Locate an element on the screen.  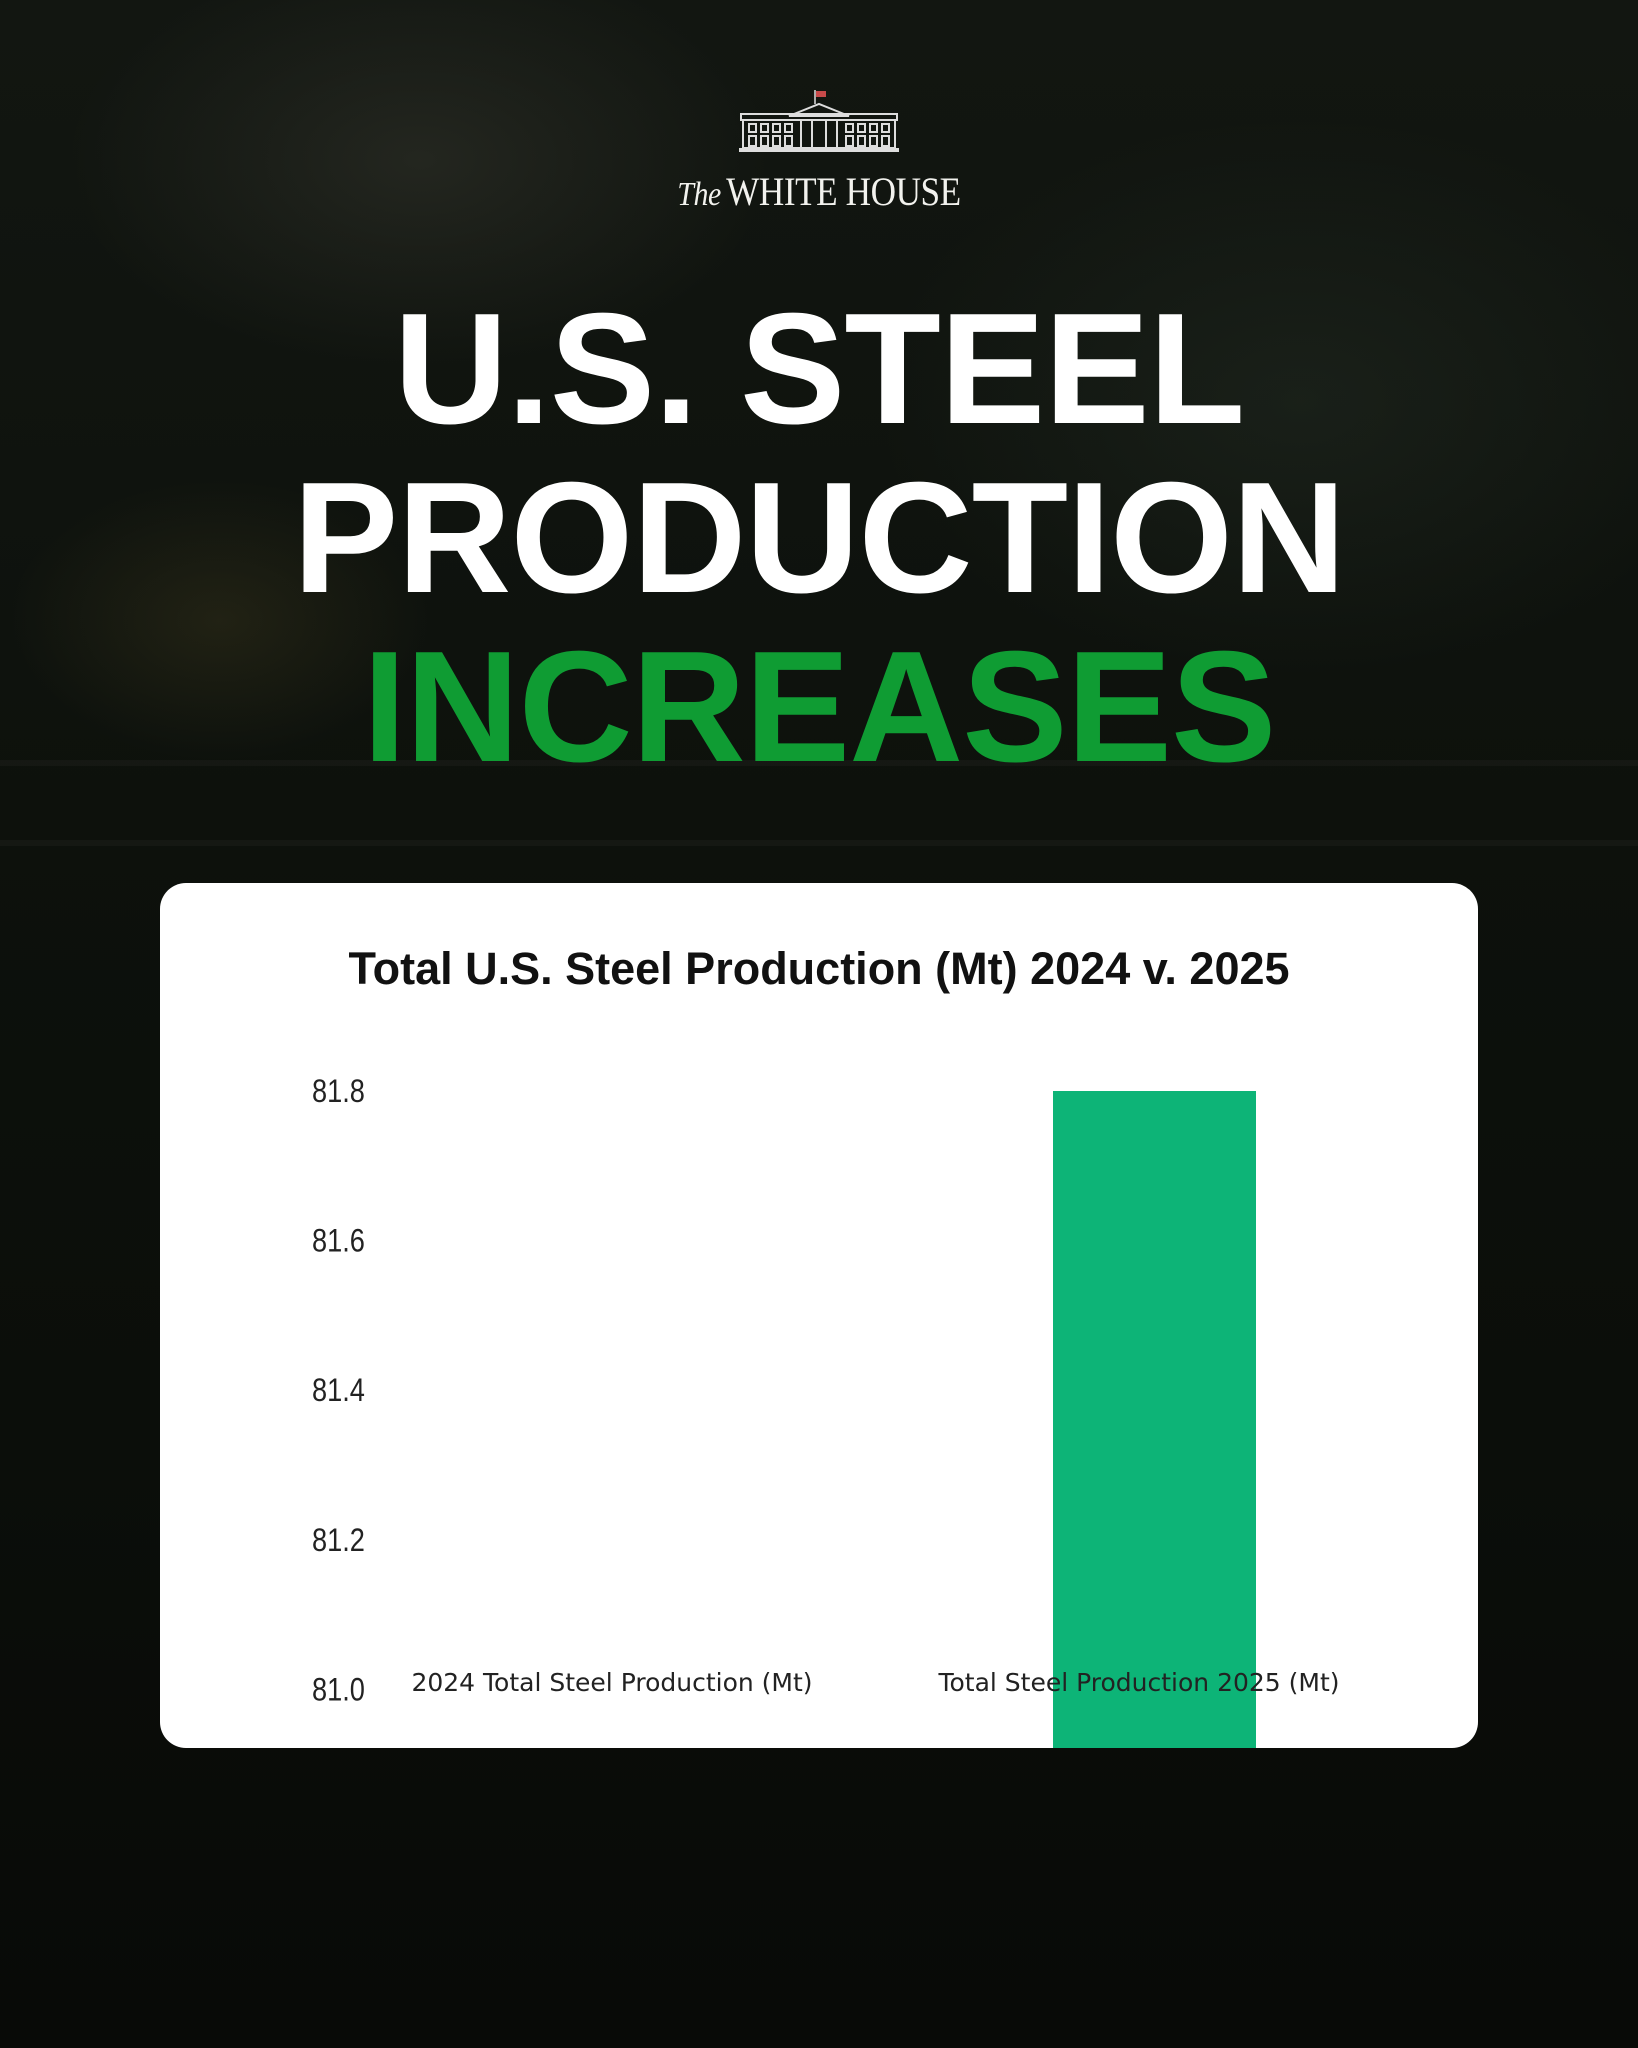
category-label: Total Steel Production 2025 (Mt) is located at coordinates (1138, 1682).